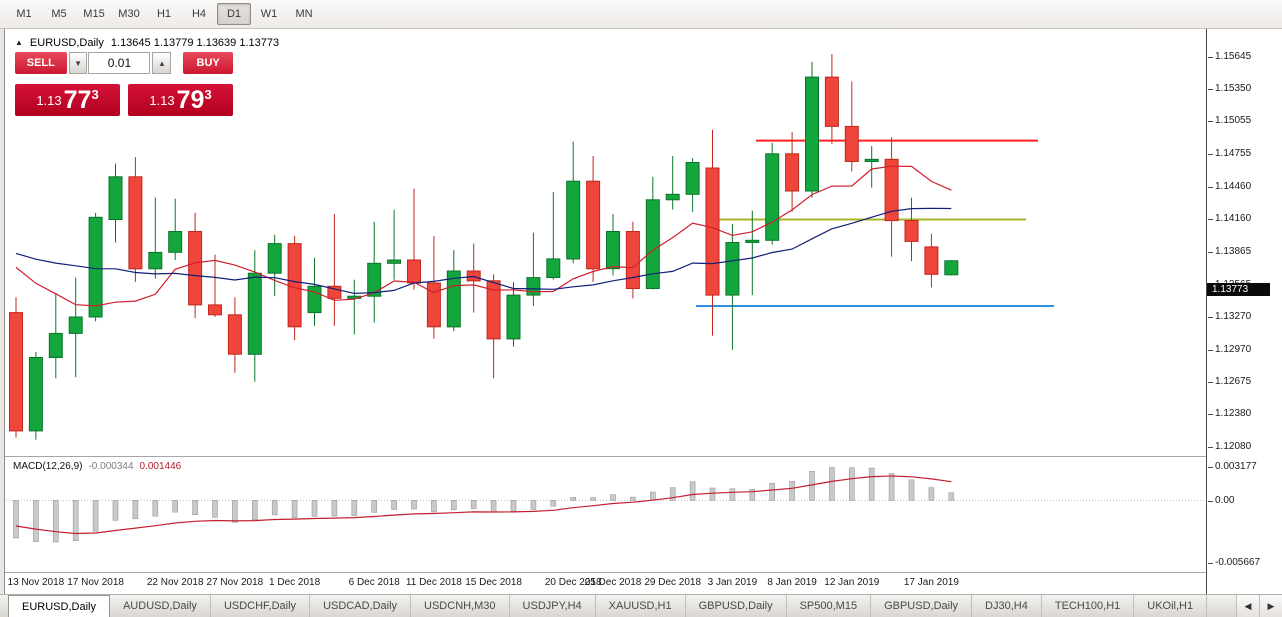  Describe the element at coordinates (234, 14) in the screenshot. I see `timeframe-button-D1: D1` at that location.